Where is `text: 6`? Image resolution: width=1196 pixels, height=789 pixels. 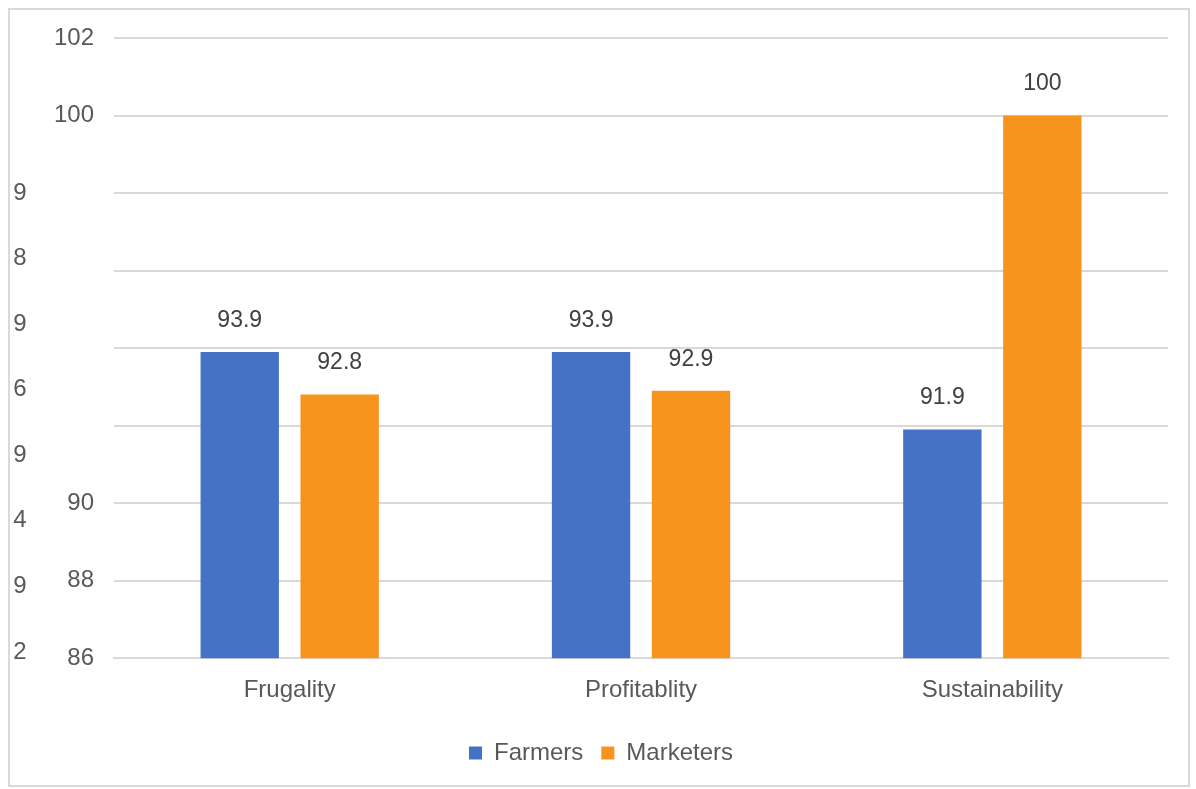
text: 6 is located at coordinates (20, 388).